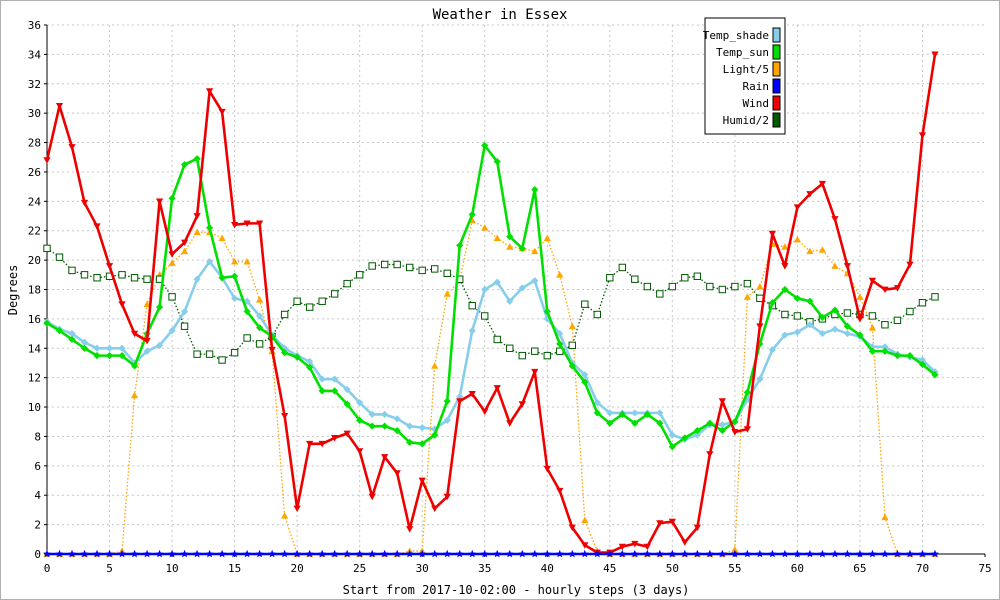  What do you see at coordinates (37, 554) in the screenshot?
I see `y-tick-label: 0` at bounding box center [37, 554].